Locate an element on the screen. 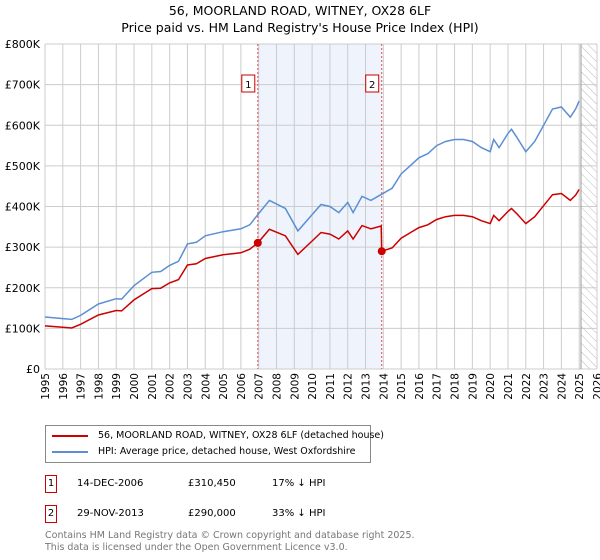 The height and width of the screenshot is (560, 600). table-row: 1 14-DEC-2006 £310,450 17% ↓ HPI is located at coordinates (245, 484).